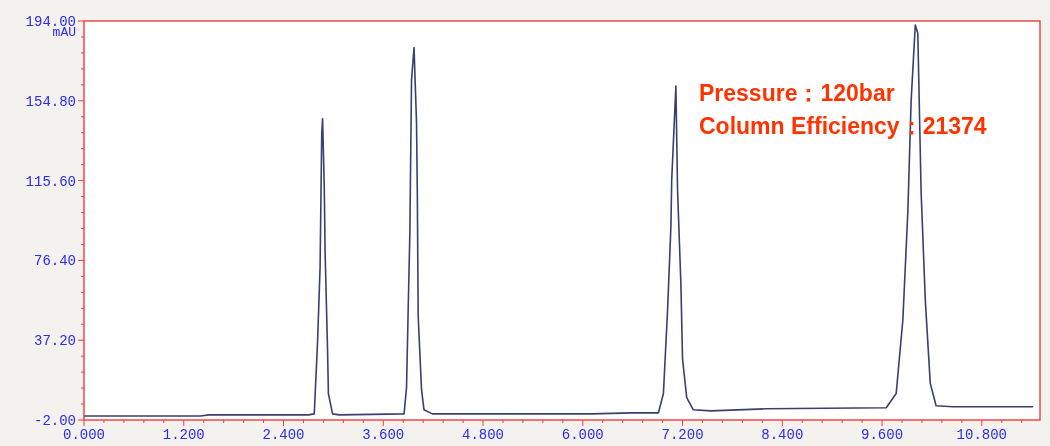  Describe the element at coordinates (843, 126) in the screenshot. I see `annotation: Column Efficiency：21374` at that location.